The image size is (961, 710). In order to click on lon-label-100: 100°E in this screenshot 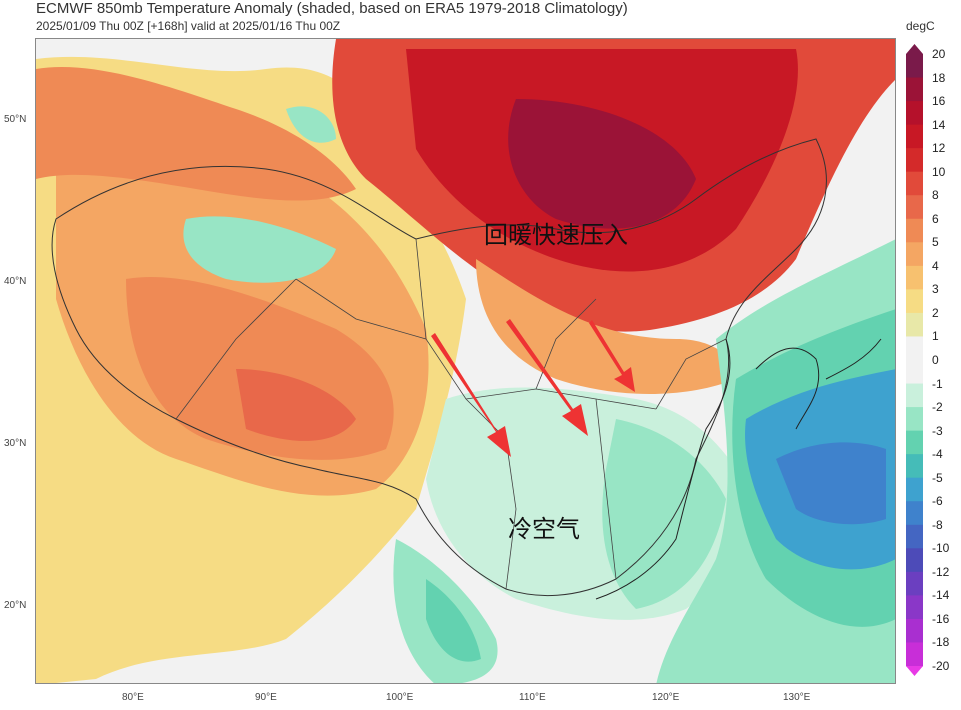, I will do `click(400, 697)`.